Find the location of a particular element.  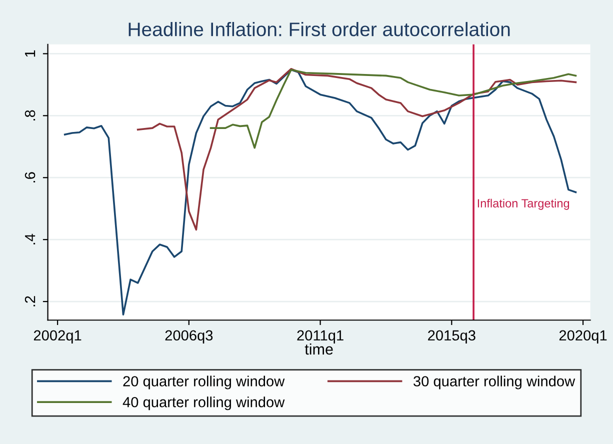

y-tick-label: 1 is located at coordinates (30, 53).